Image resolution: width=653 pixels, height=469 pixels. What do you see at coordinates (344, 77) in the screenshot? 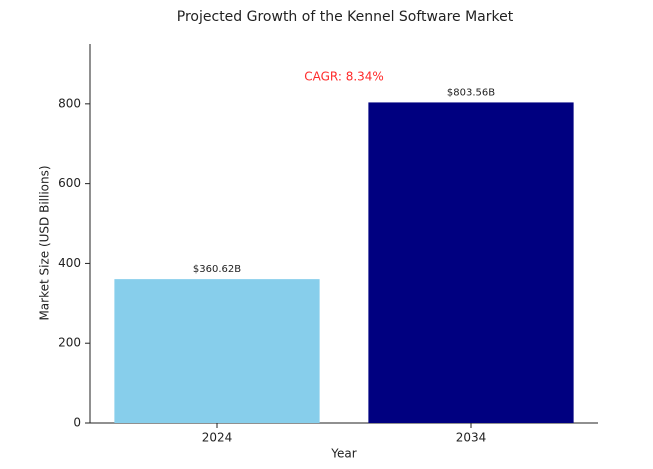
I see `annotation: CAGR: 8.34%` at bounding box center [344, 77].